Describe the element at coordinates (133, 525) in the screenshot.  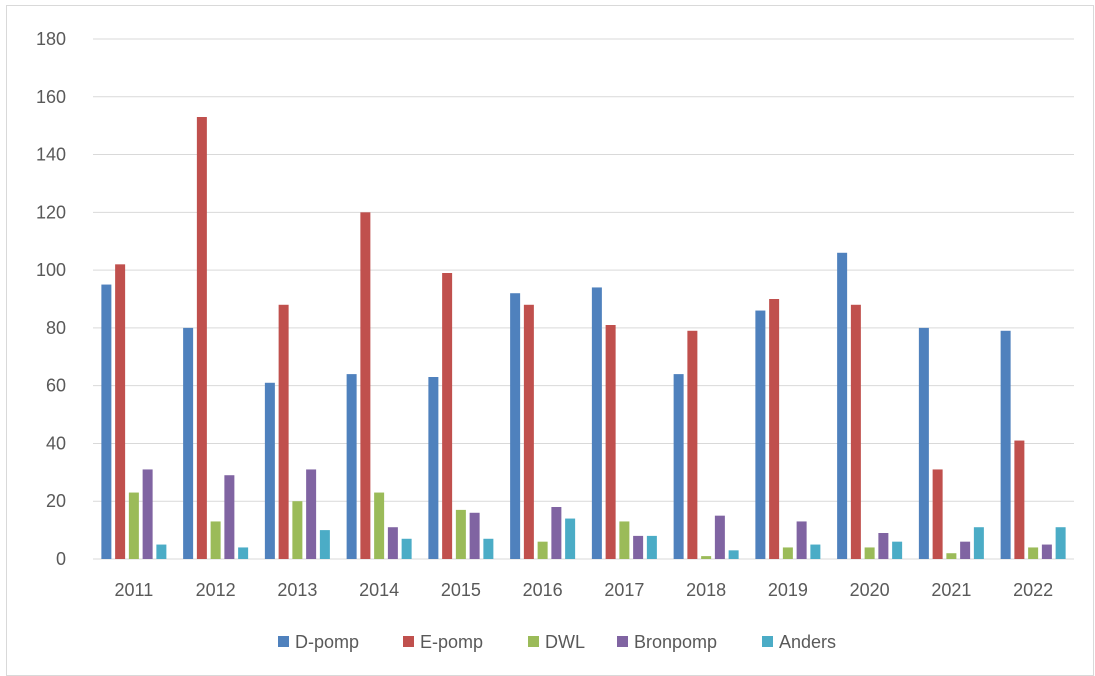
I see `bar-dwl-2011` at that location.